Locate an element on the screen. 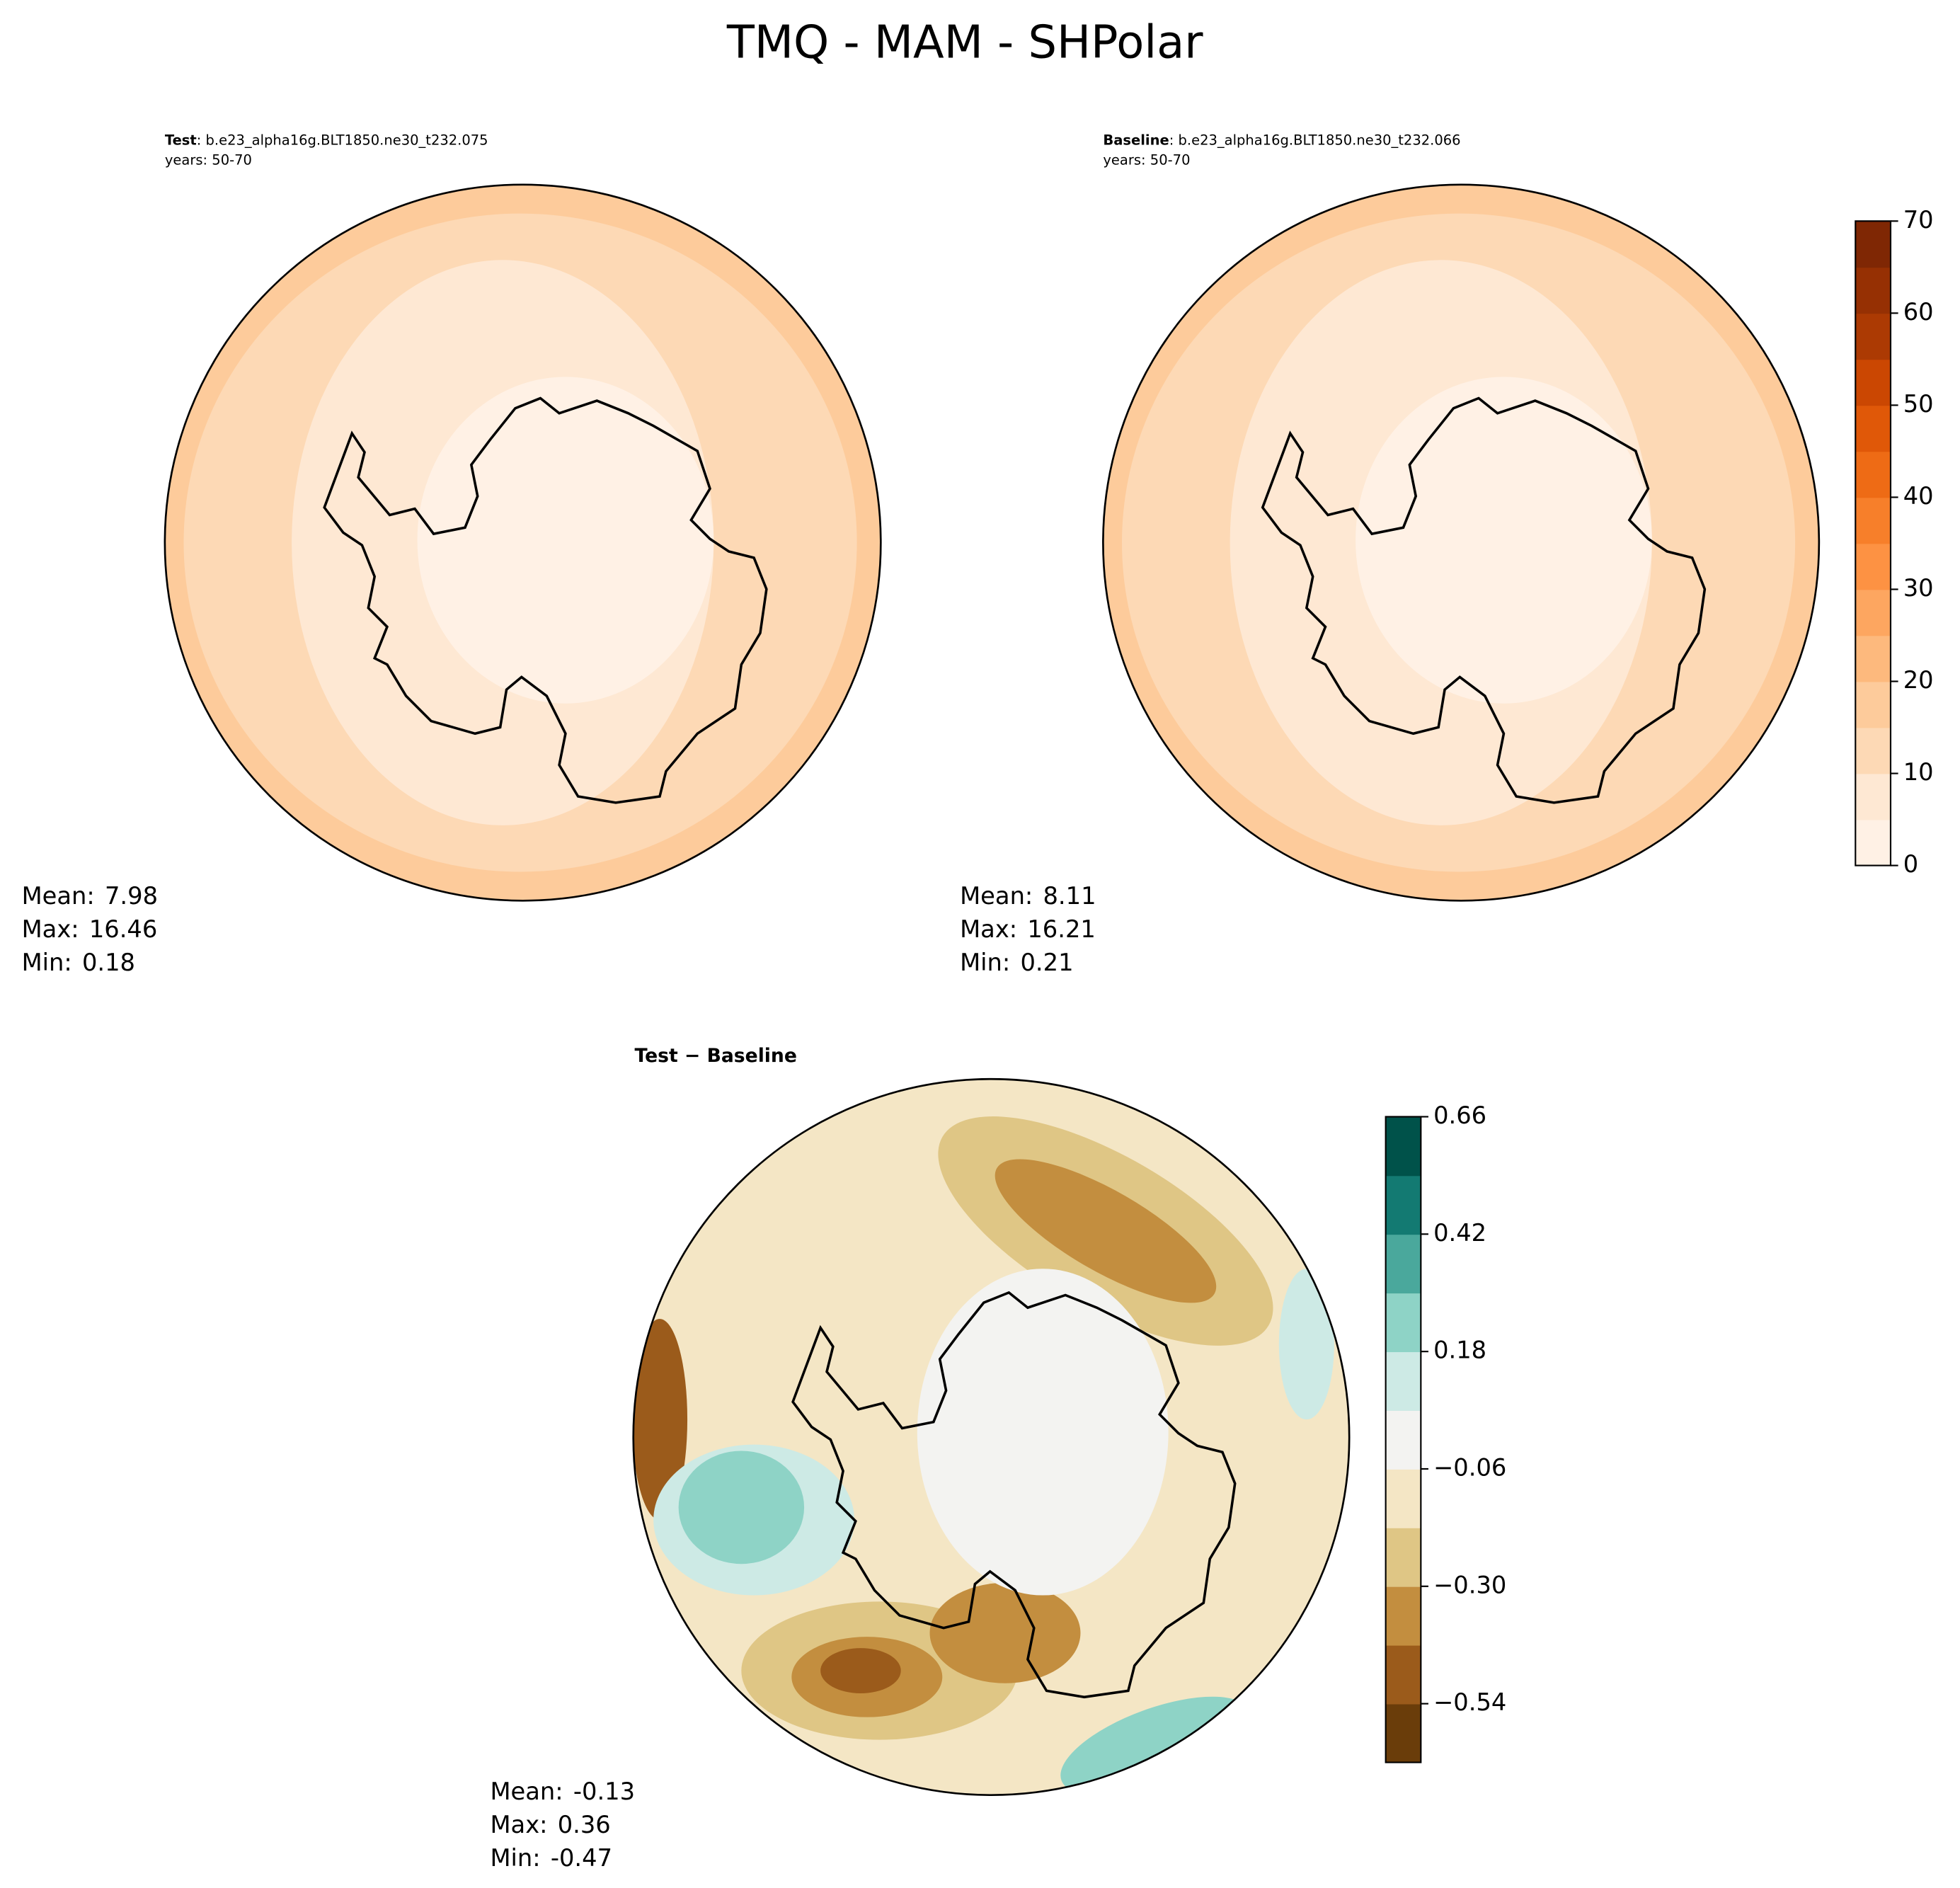  panel-name: Baseline is located at coordinates (1136, 140).